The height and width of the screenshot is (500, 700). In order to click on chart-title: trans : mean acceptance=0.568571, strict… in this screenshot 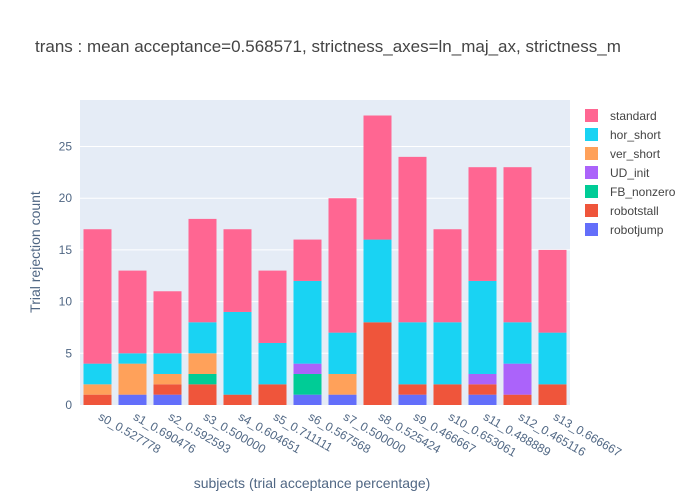, I will do `click(328, 46)`.